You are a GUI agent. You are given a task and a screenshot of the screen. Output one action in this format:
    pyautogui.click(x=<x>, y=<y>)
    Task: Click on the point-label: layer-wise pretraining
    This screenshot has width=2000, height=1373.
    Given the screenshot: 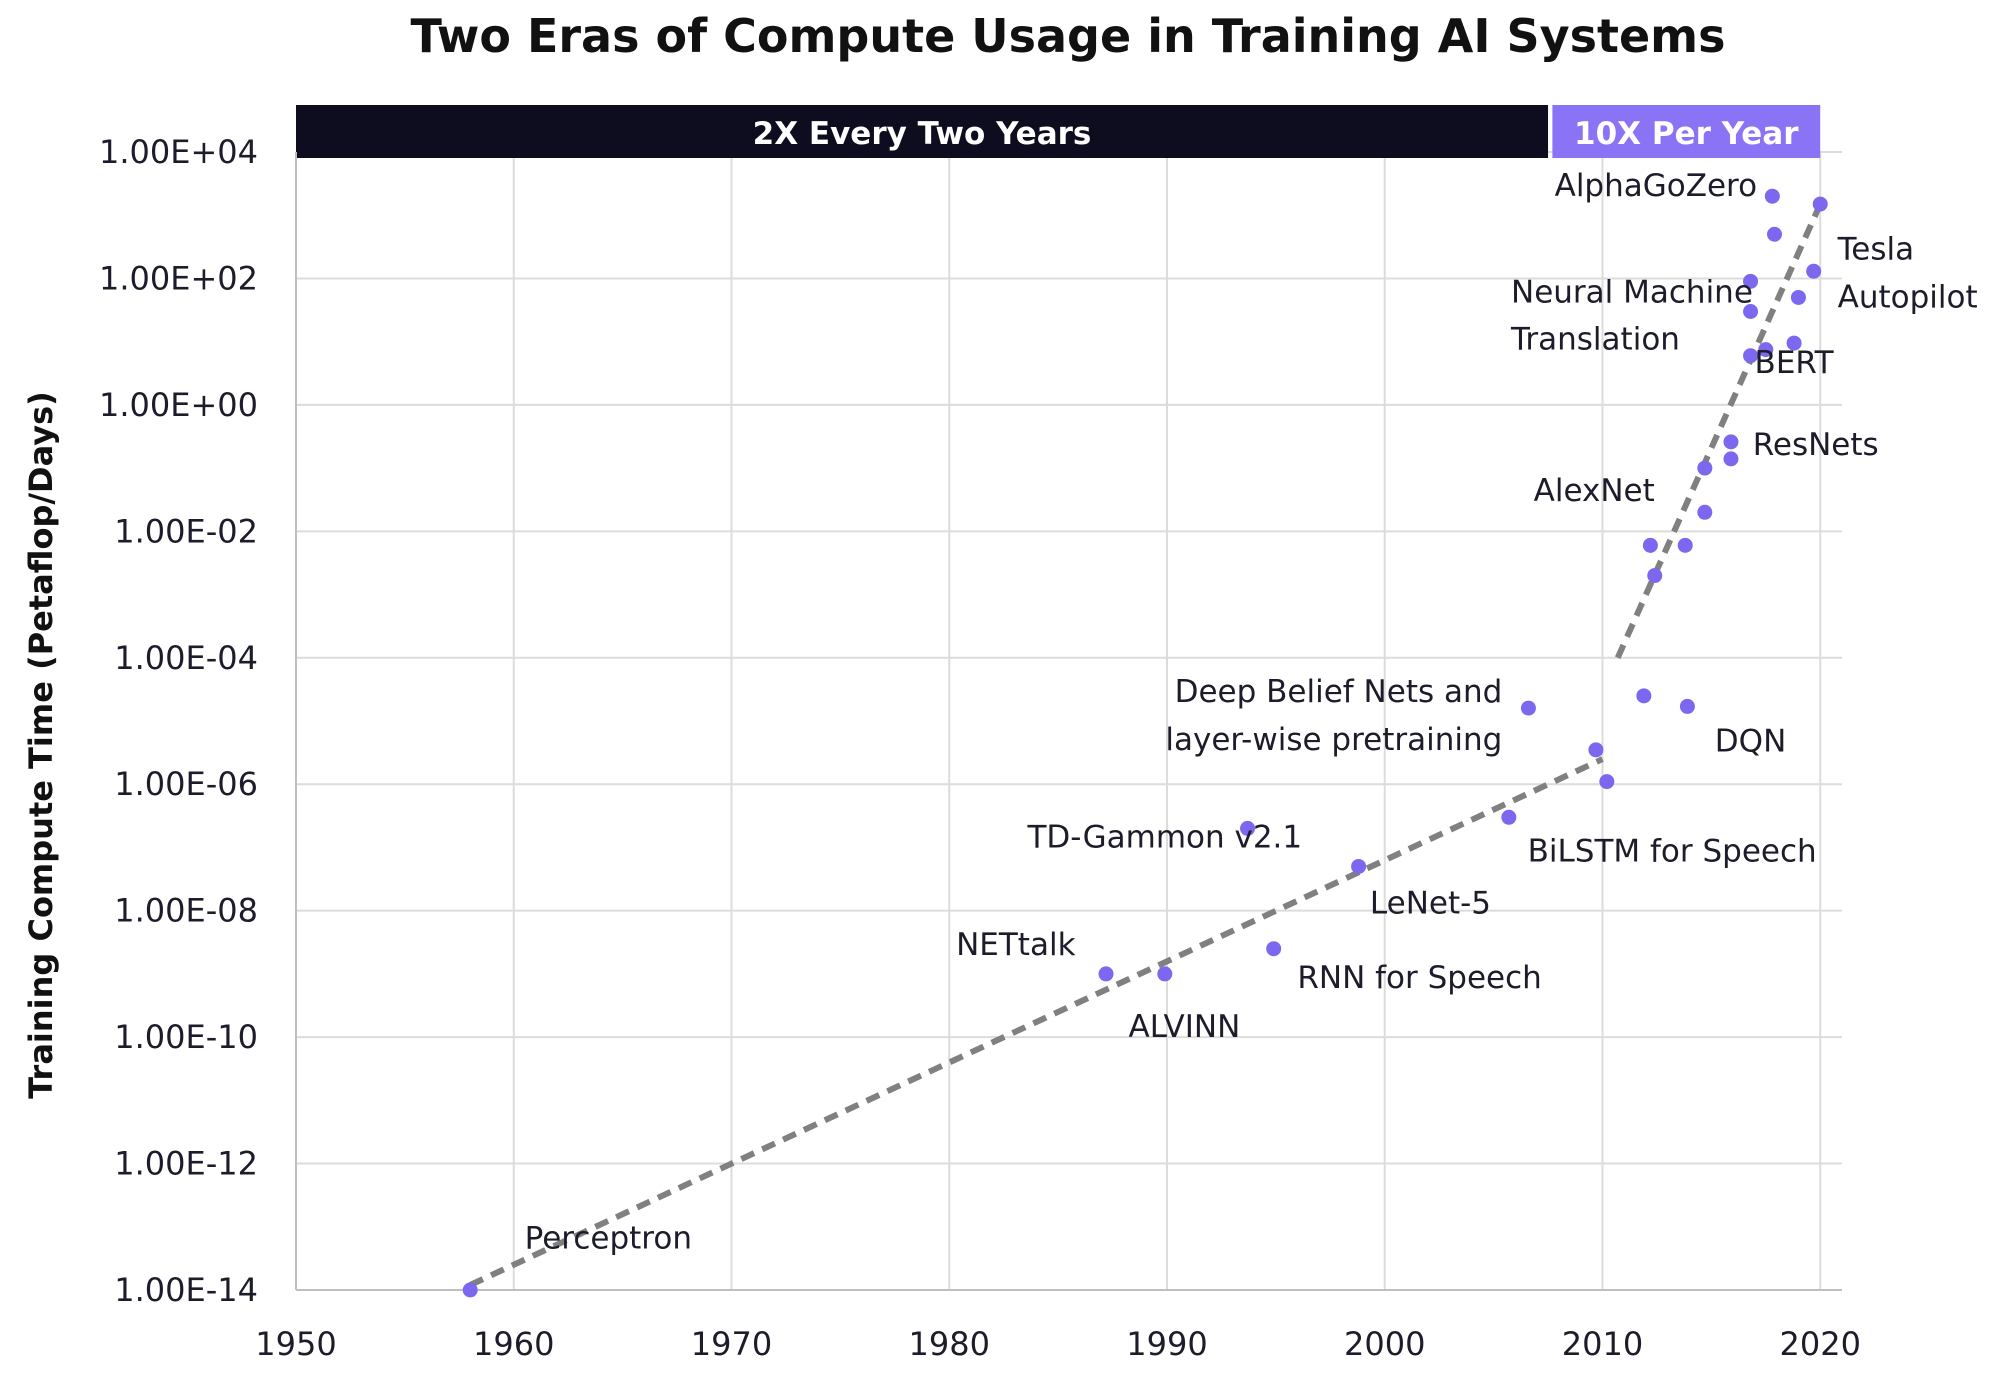 What is the action you would take?
    pyautogui.click(x=1333, y=740)
    